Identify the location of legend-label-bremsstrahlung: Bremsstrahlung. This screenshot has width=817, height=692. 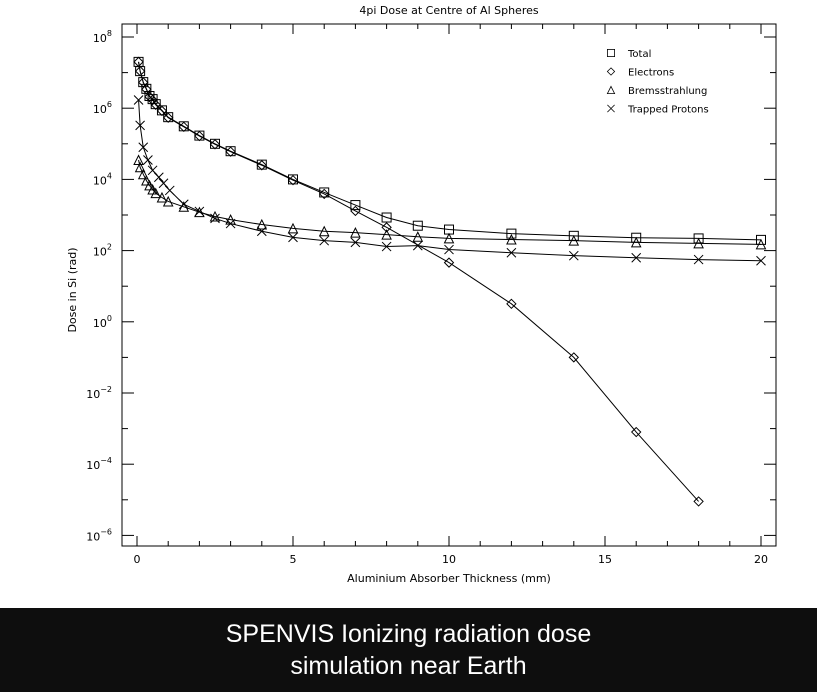
(667, 91).